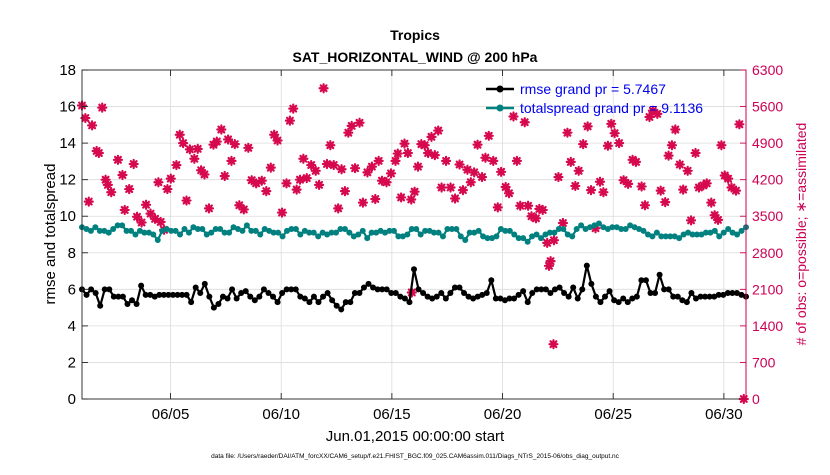 The height and width of the screenshot is (475, 830). I want to click on legend-totalspread-marker, so click(500, 108).